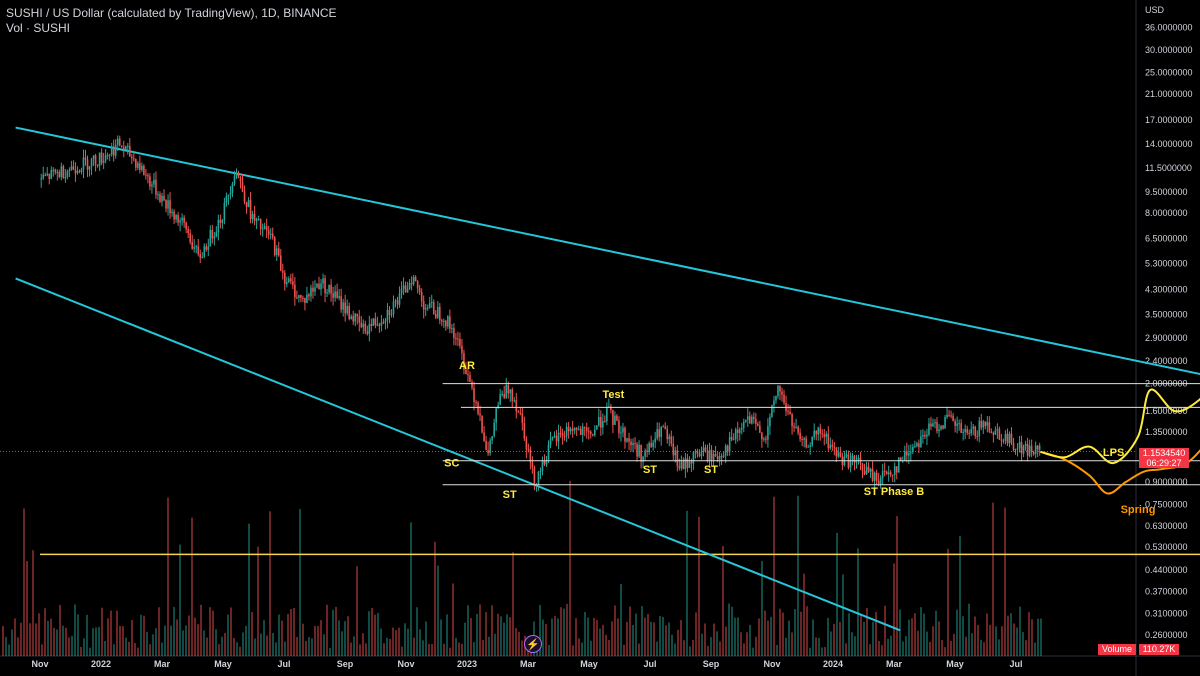 This screenshot has height=676, width=1200. What do you see at coordinates (528, 664) in the screenshot?
I see `time-tick-label: Mar` at bounding box center [528, 664].